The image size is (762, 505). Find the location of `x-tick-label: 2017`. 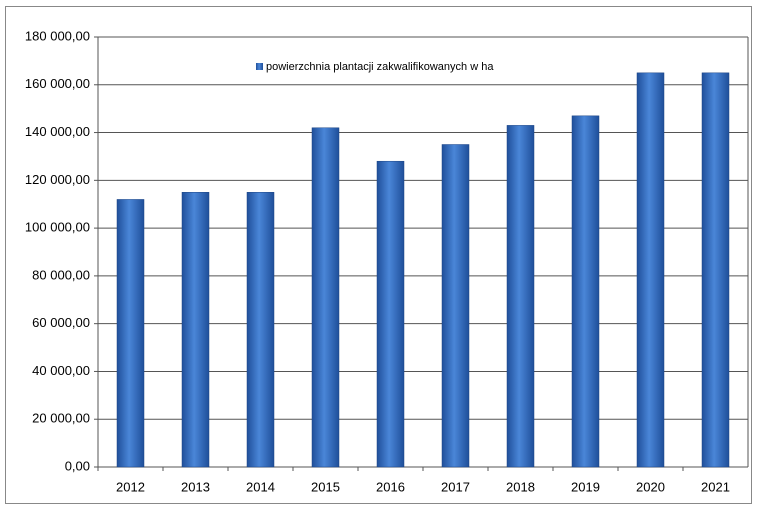

x-tick-label: 2017 is located at coordinates (455, 486).